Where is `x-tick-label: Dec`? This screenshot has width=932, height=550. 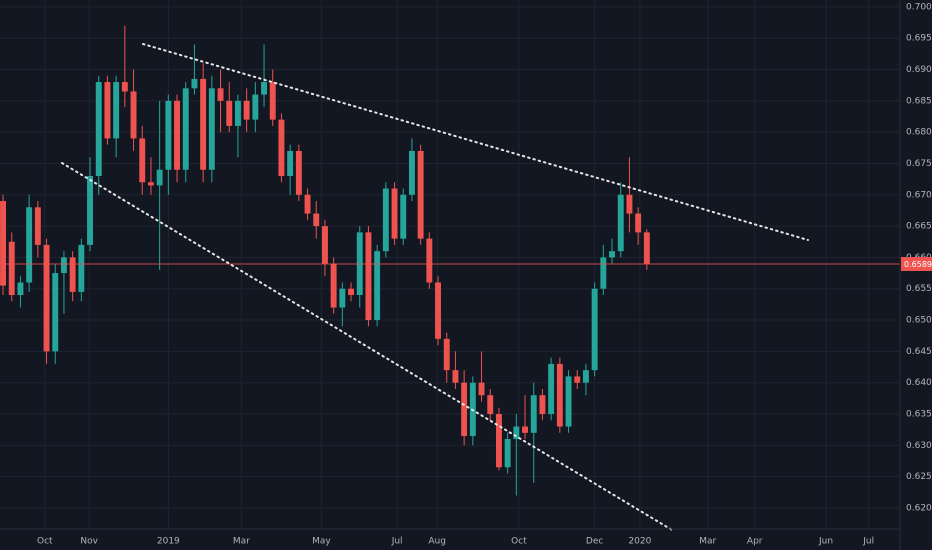
x-tick-label: Dec is located at coordinates (594, 542).